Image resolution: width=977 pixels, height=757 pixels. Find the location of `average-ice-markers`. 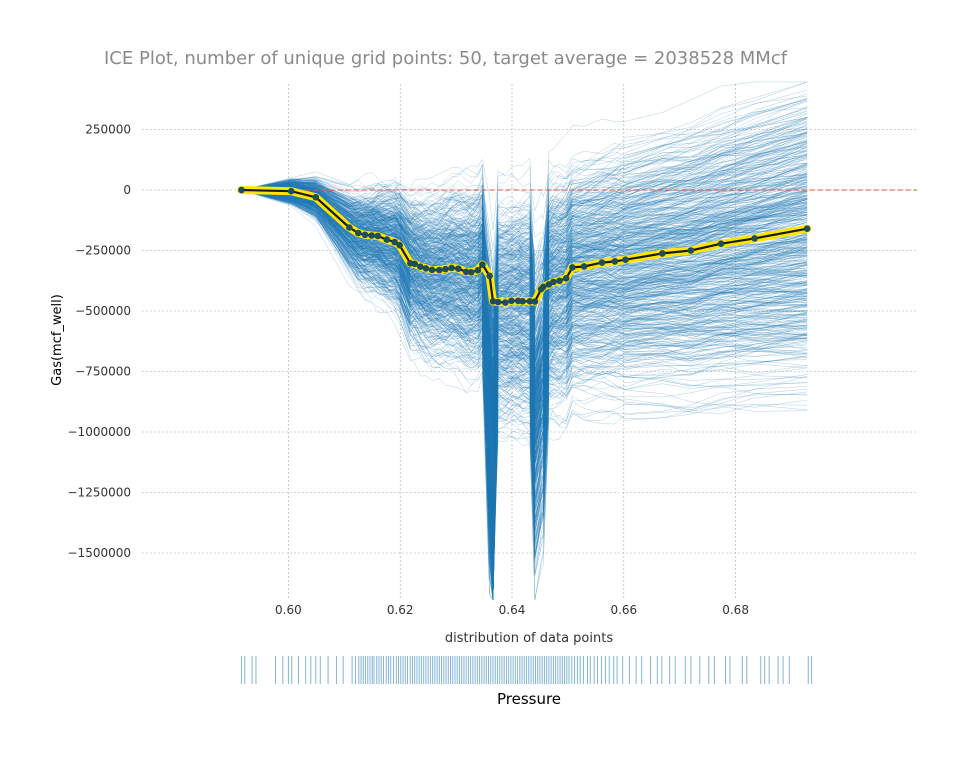

average-ice-markers is located at coordinates (524, 246).